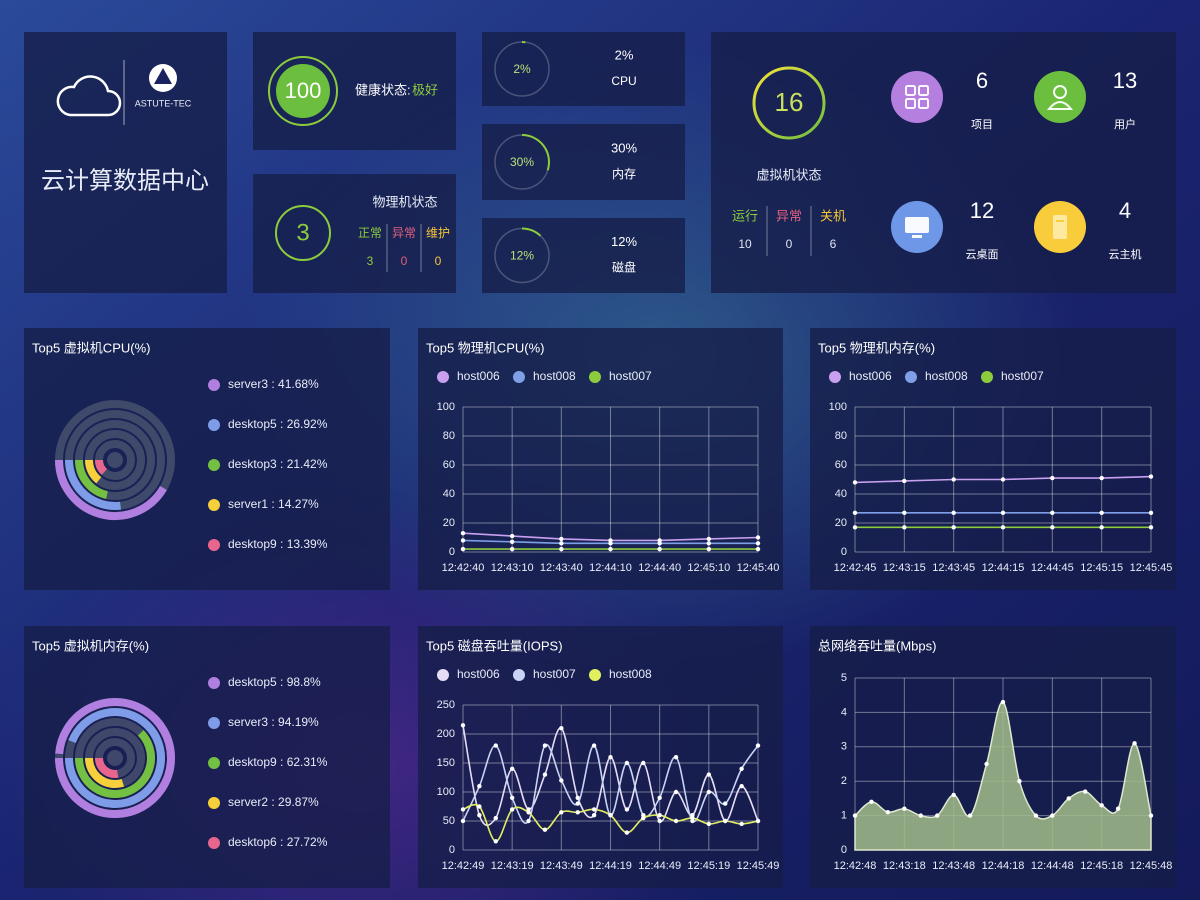 The image size is (1200, 900). I want to click on count-label: 云桌面, so click(982, 254).